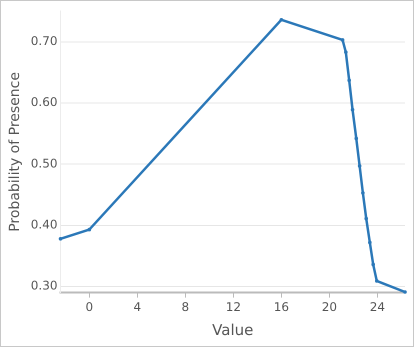  Describe the element at coordinates (233, 329) in the screenshot. I see `x-axis-title: Value` at that location.